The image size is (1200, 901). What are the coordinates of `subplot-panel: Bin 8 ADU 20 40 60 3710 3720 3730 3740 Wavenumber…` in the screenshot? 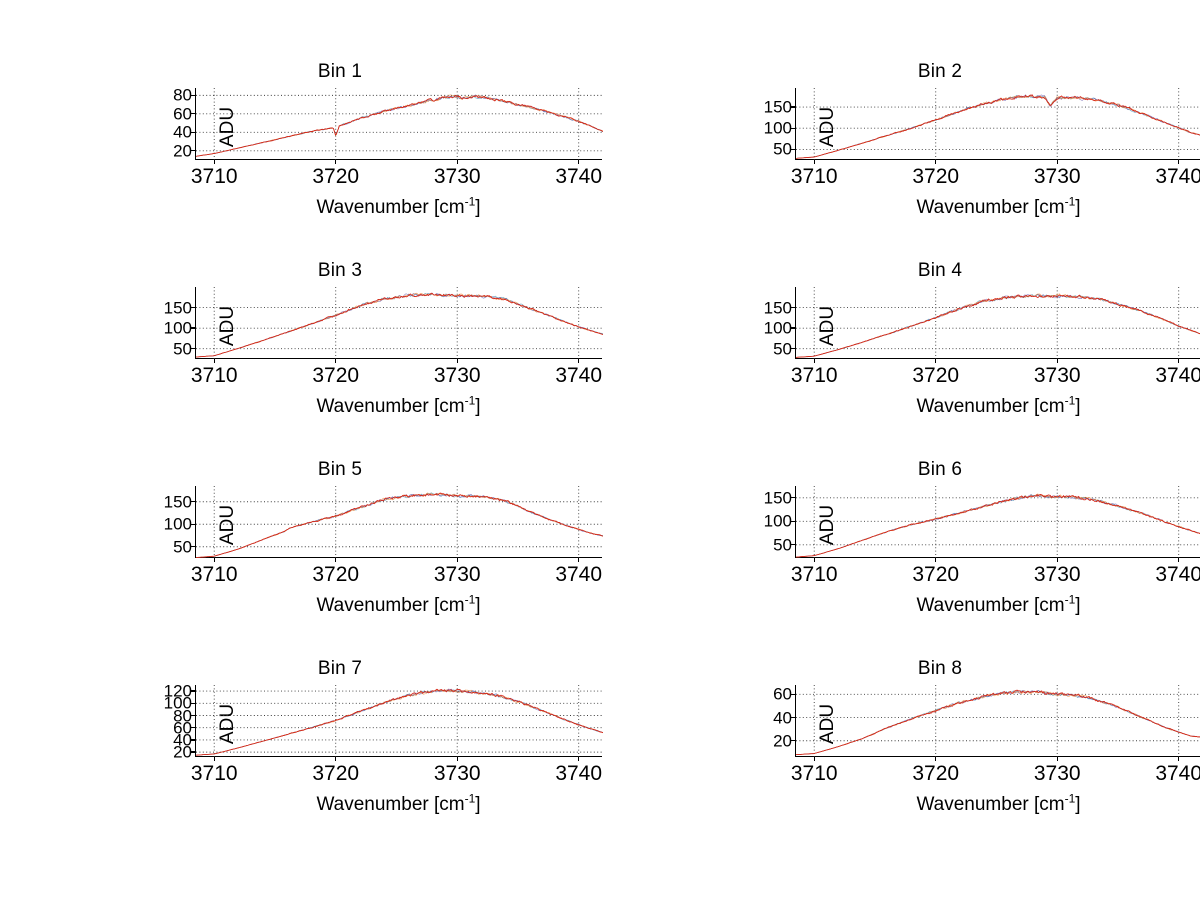 It's located at (920, 751).